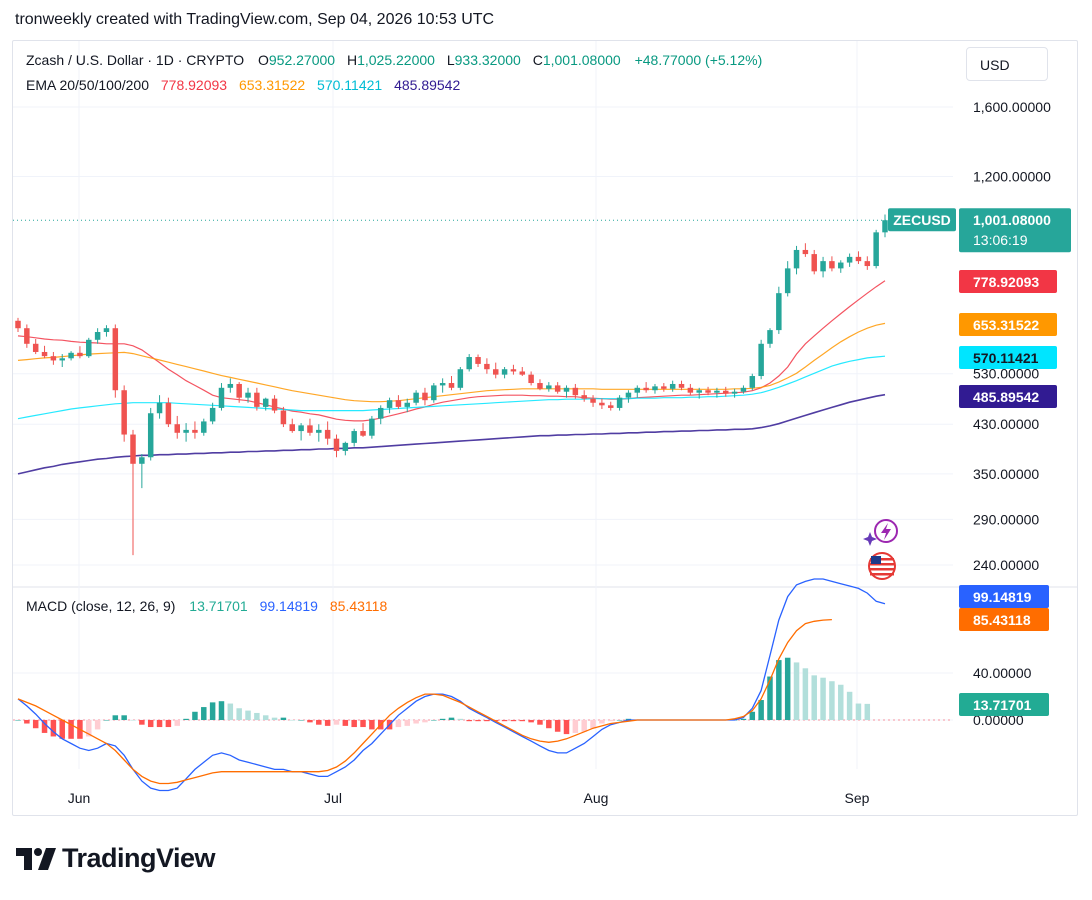  What do you see at coordinates (1002, 673) in the screenshot?
I see `macd-axis-label: 40.00000` at bounding box center [1002, 673].